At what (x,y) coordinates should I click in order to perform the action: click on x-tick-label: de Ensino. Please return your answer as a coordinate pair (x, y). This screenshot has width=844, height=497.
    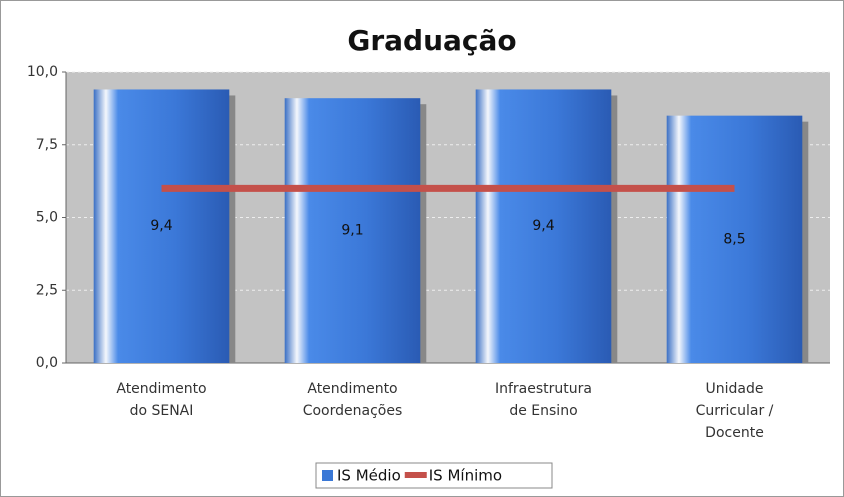
    Looking at the image, I should click on (543, 411).